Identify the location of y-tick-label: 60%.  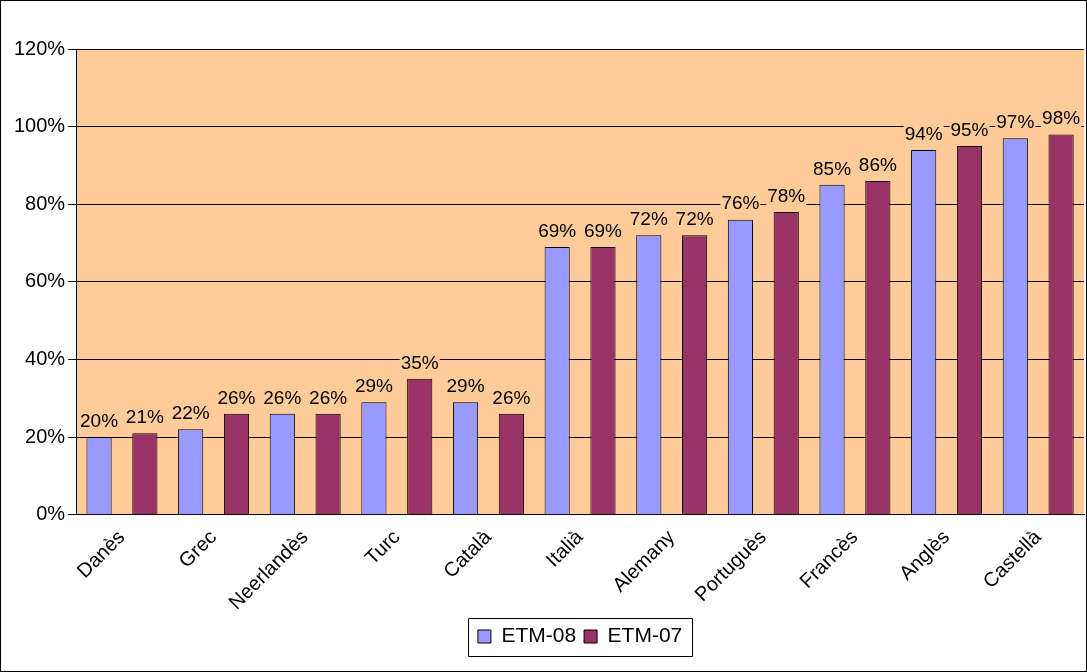
(45, 280).